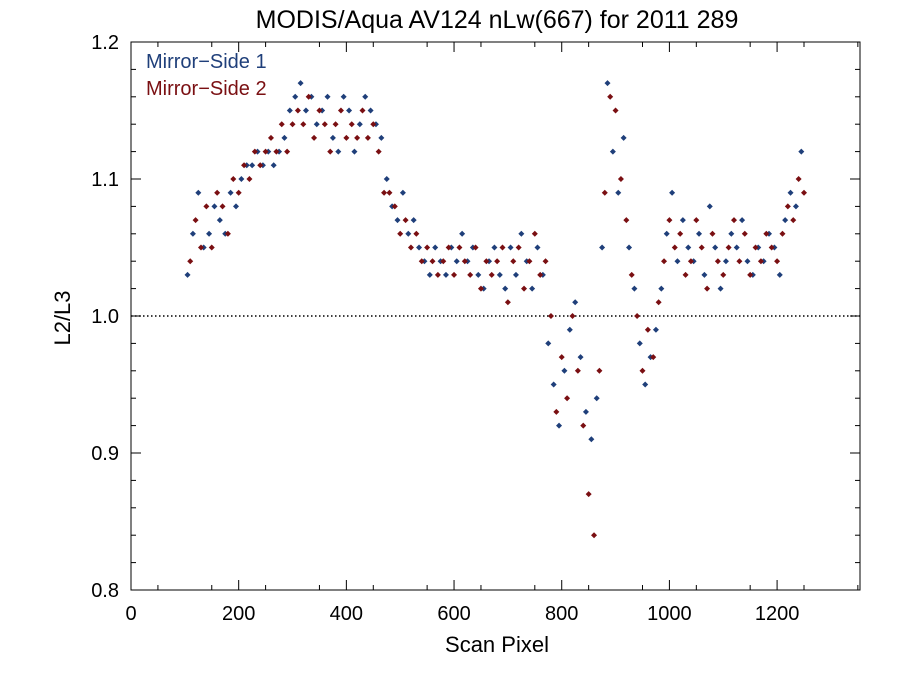  What do you see at coordinates (105, 317) in the screenshot?
I see `y-tick-label: 1.0` at bounding box center [105, 317].